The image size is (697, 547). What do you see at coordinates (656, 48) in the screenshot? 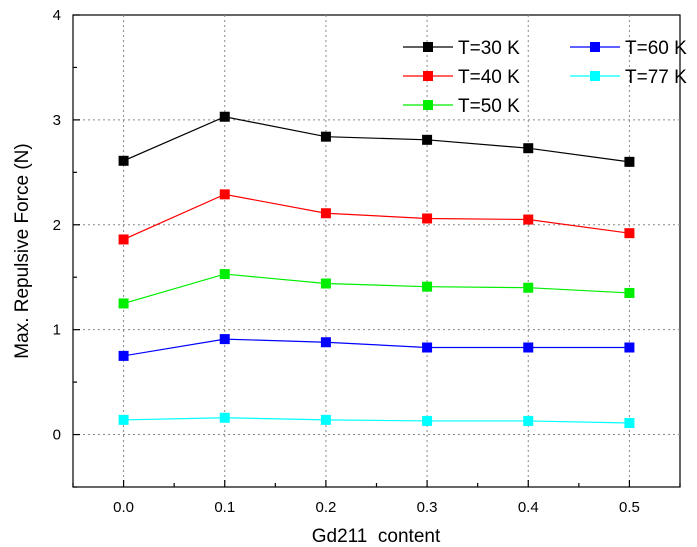
I see `legend-label: T=60 K` at bounding box center [656, 48].